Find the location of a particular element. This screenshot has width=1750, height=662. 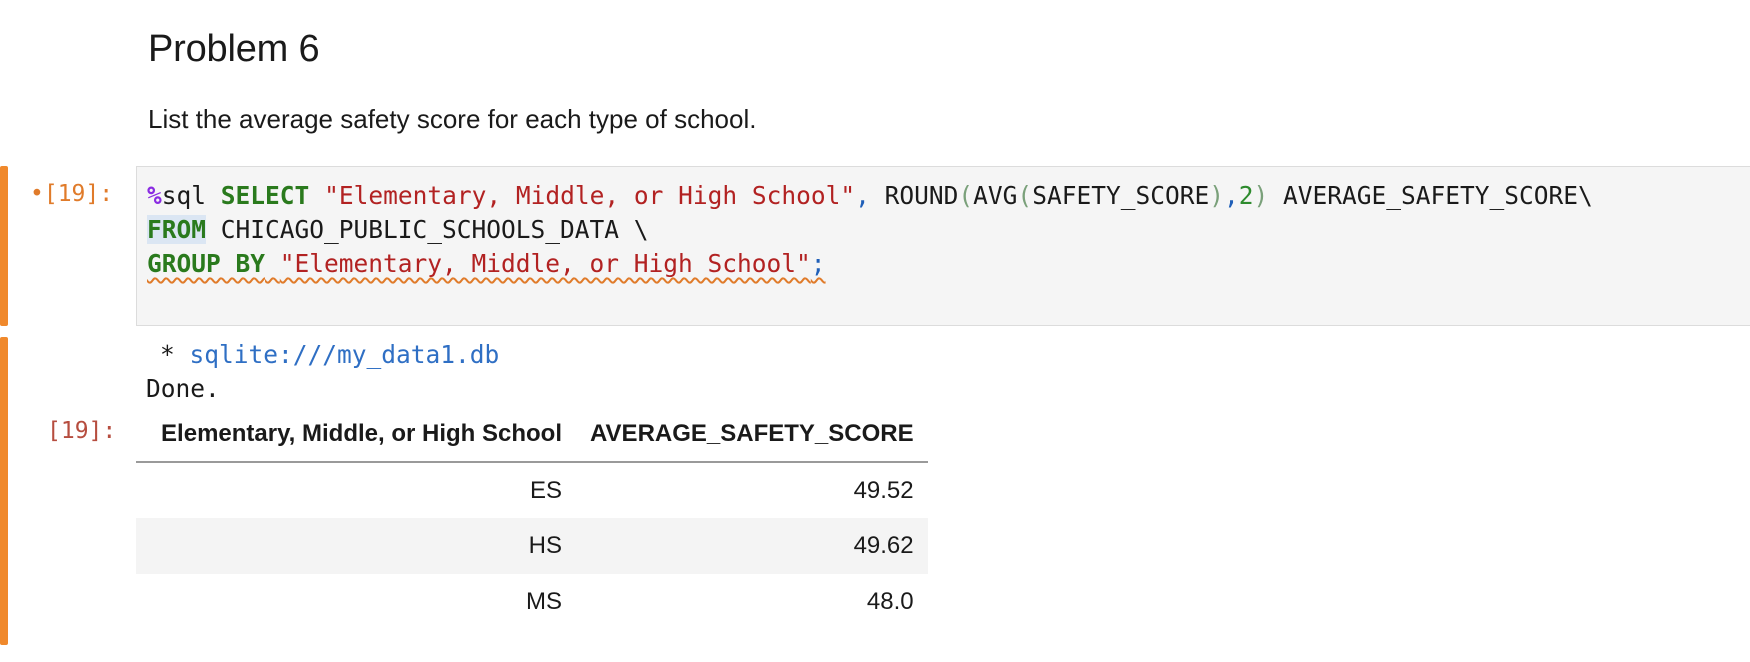

keyword-from: FROM is located at coordinates (177, 229).